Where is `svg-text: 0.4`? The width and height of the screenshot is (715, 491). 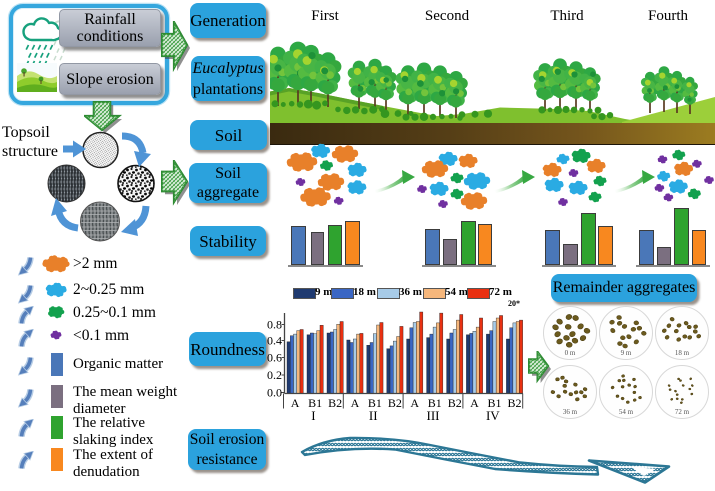 svg-text: 0.4 is located at coordinates (274, 341).